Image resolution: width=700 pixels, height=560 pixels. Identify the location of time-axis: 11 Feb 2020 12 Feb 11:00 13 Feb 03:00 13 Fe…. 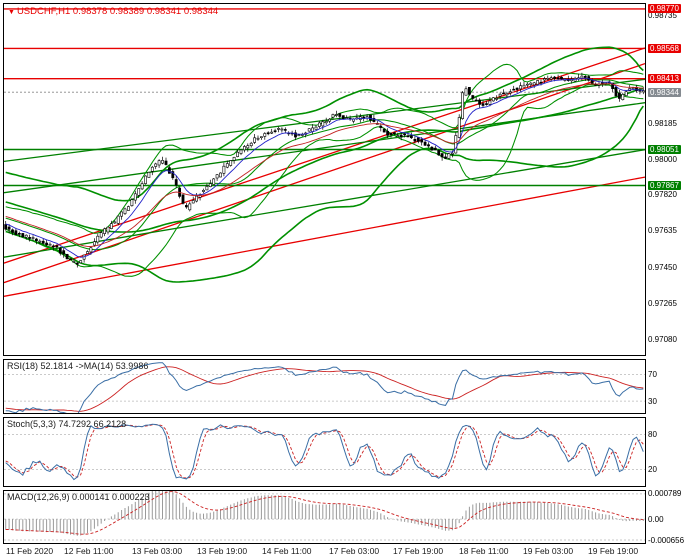
(325, 552).